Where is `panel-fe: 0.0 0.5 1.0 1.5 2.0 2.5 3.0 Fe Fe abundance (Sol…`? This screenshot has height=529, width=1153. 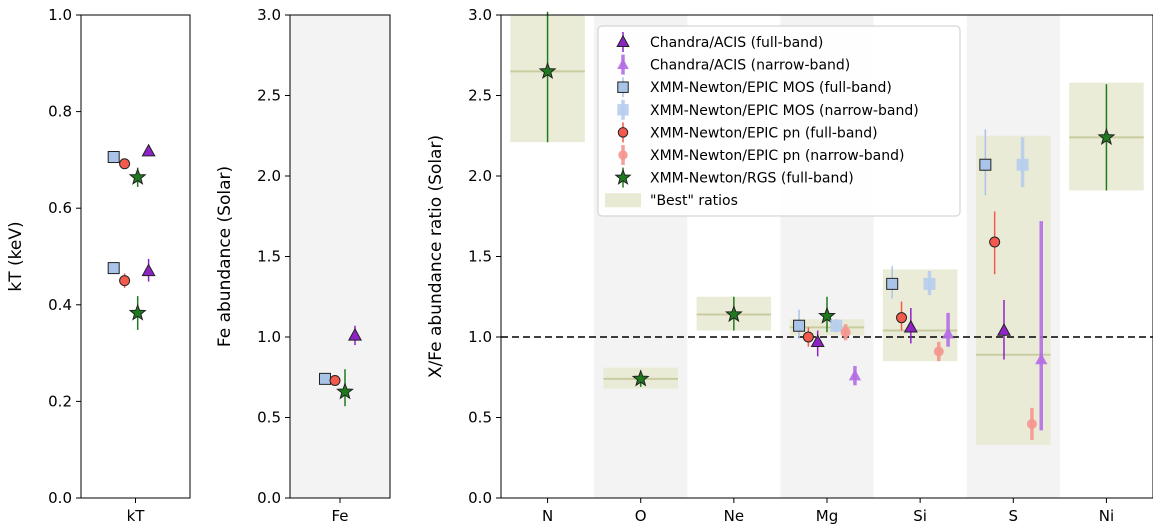
panel-fe: 0.0 0.5 1.0 1.5 2.0 2.5 3.0 Fe Fe abundance (Sol… is located at coordinates (303, 265).